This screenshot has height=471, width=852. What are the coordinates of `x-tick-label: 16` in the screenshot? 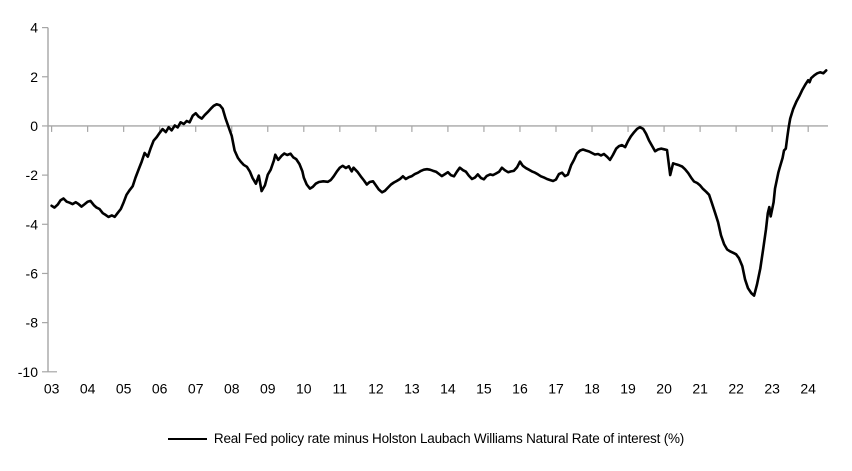 It's located at (520, 389).